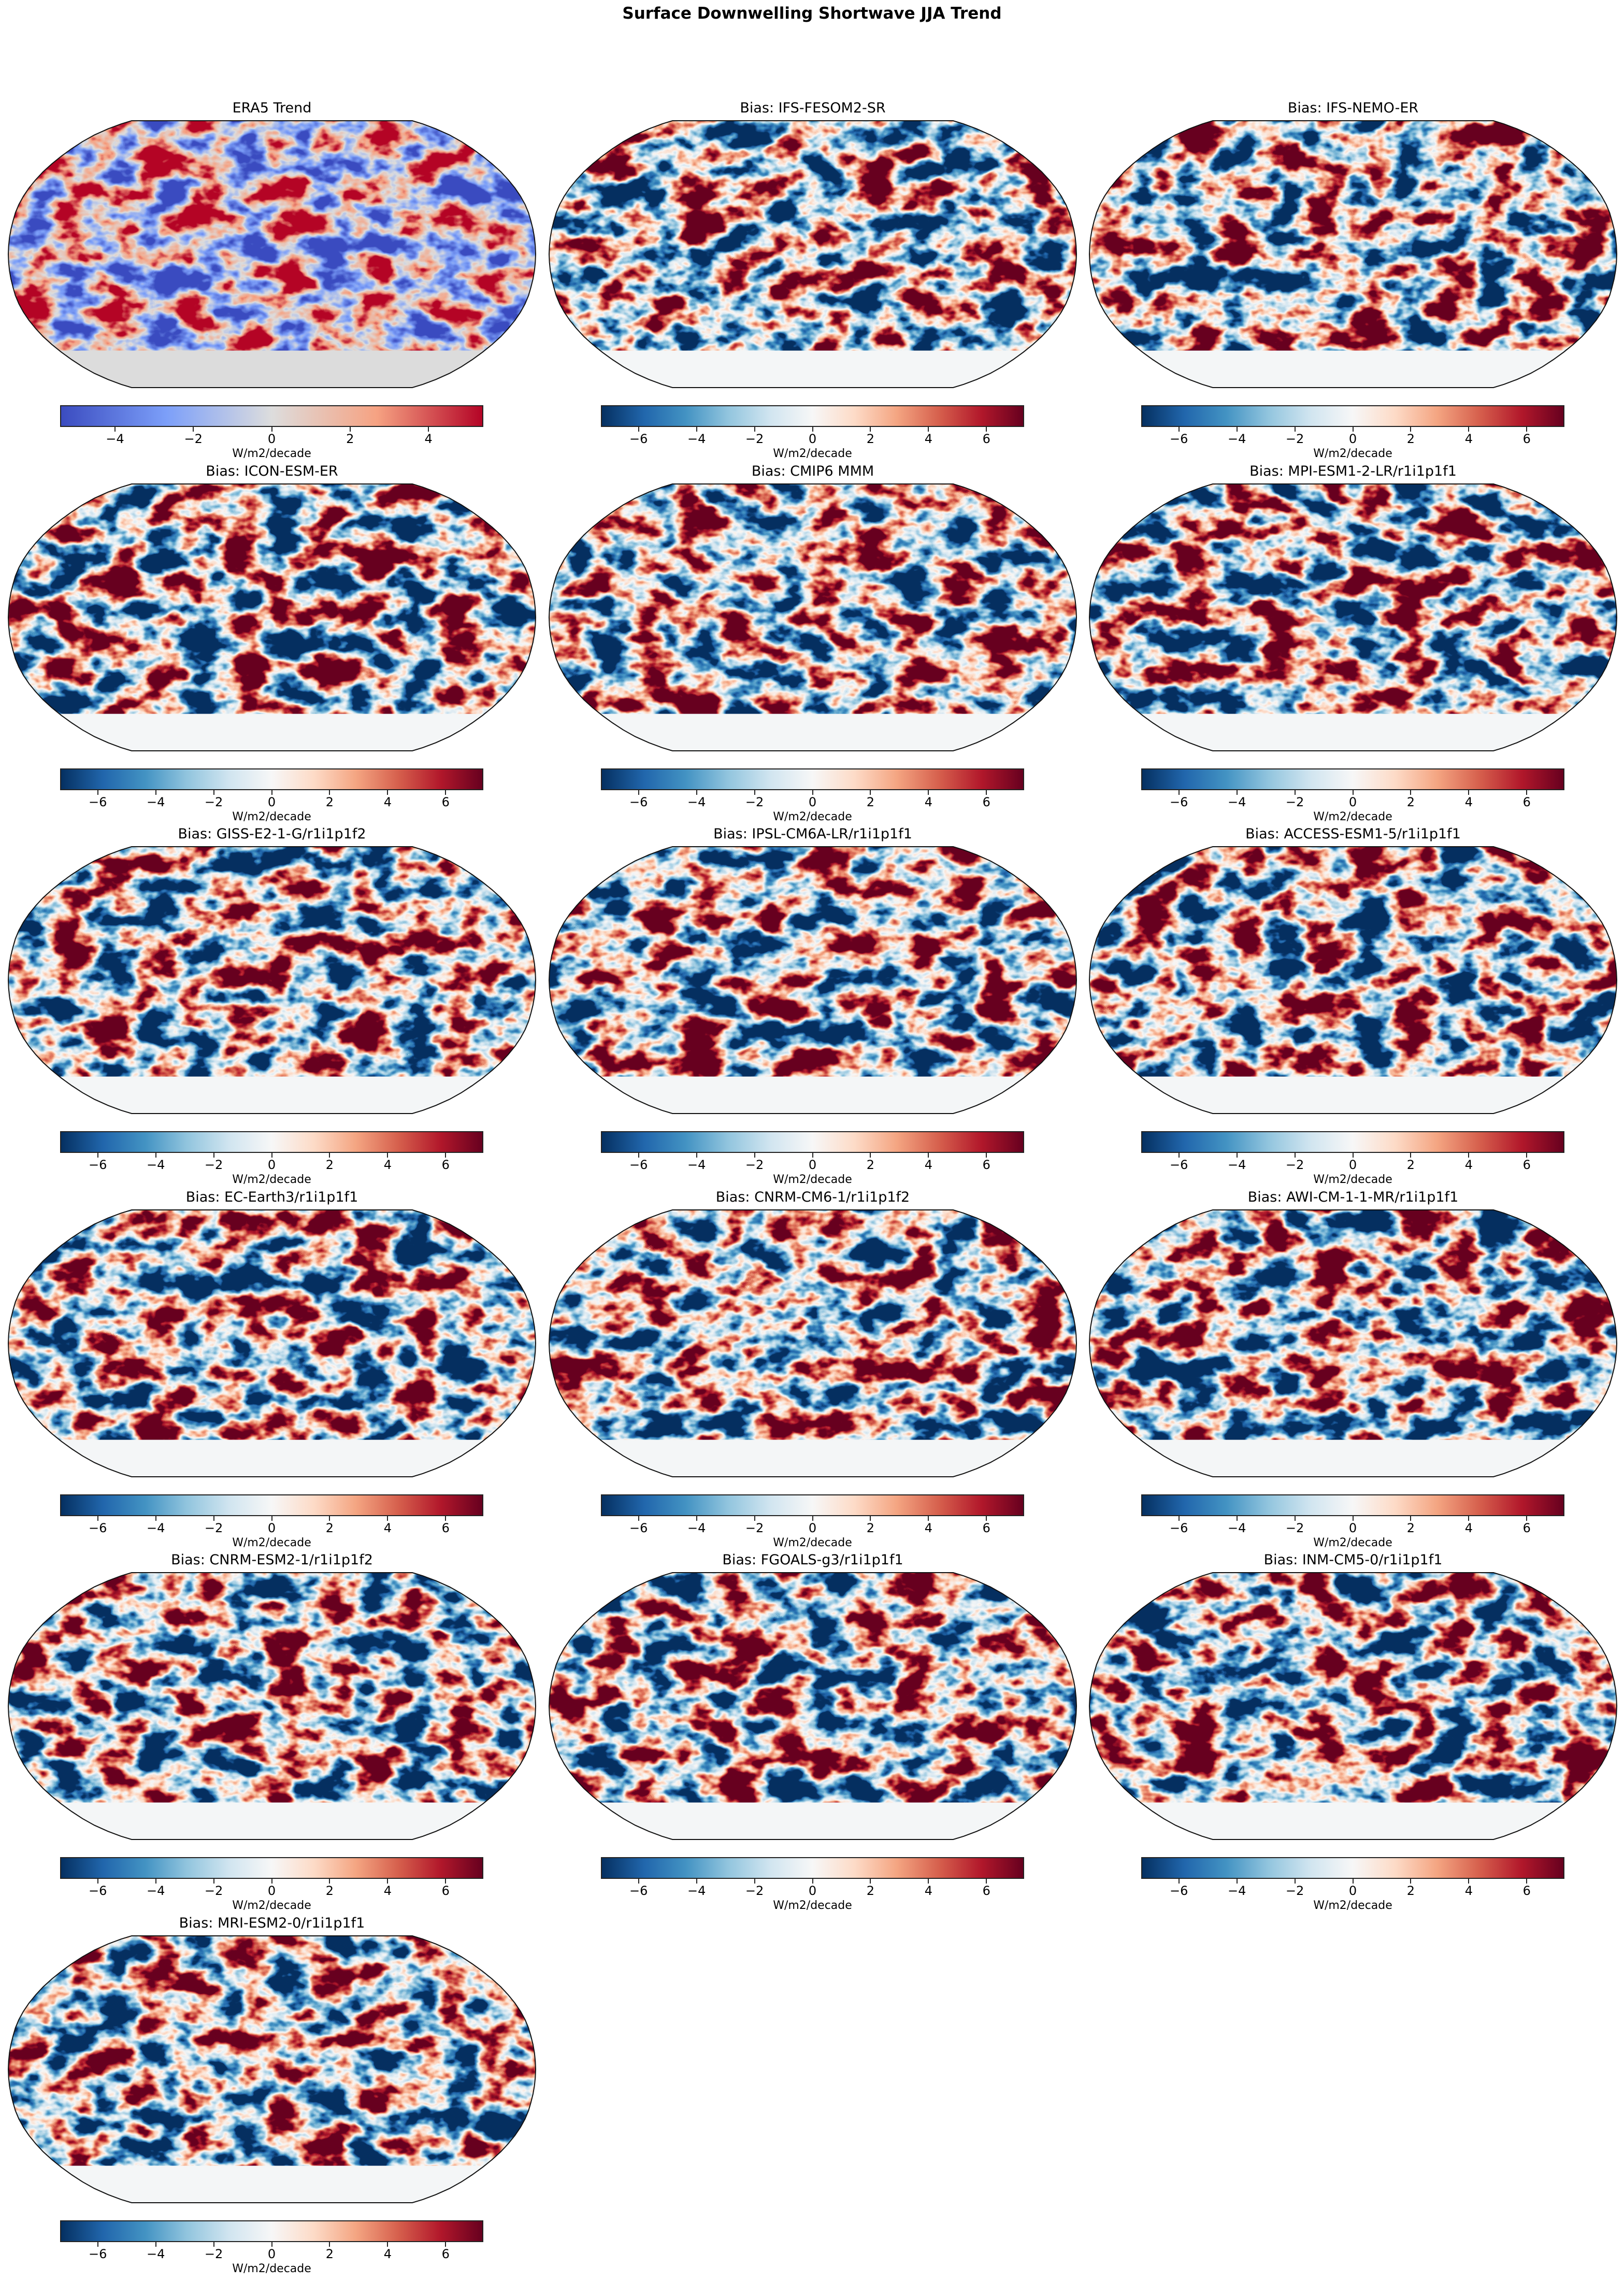  Describe the element at coordinates (1353, 471) in the screenshot. I see `panel-title: Bias: MPI-ESM1-2-LR/r1i1p1f1` at that location.